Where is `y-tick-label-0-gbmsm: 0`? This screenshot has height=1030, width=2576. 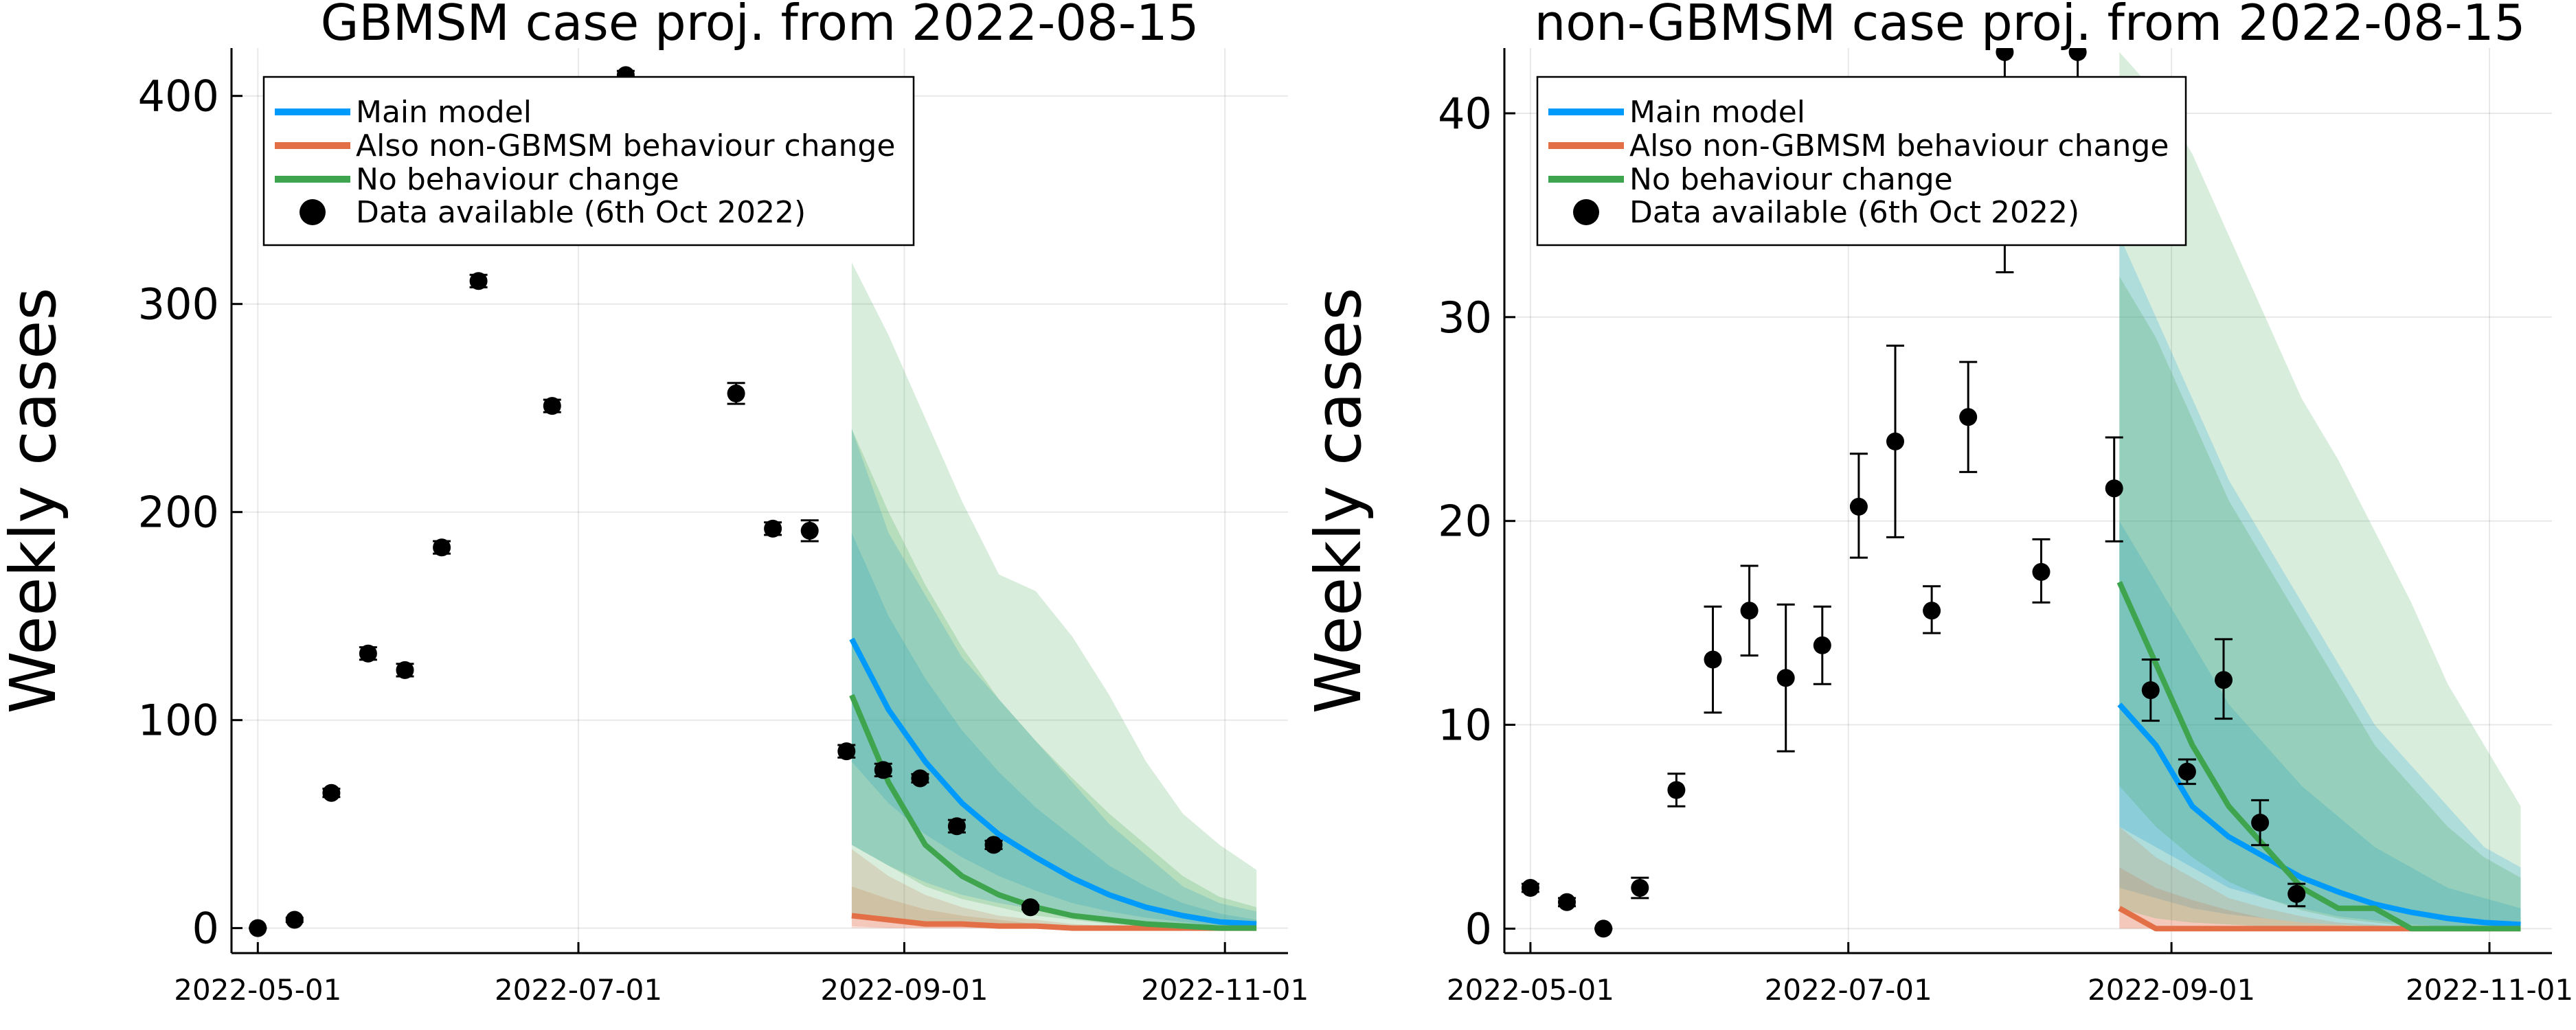
y-tick-label-0-gbmsm: 0 is located at coordinates (205, 929).